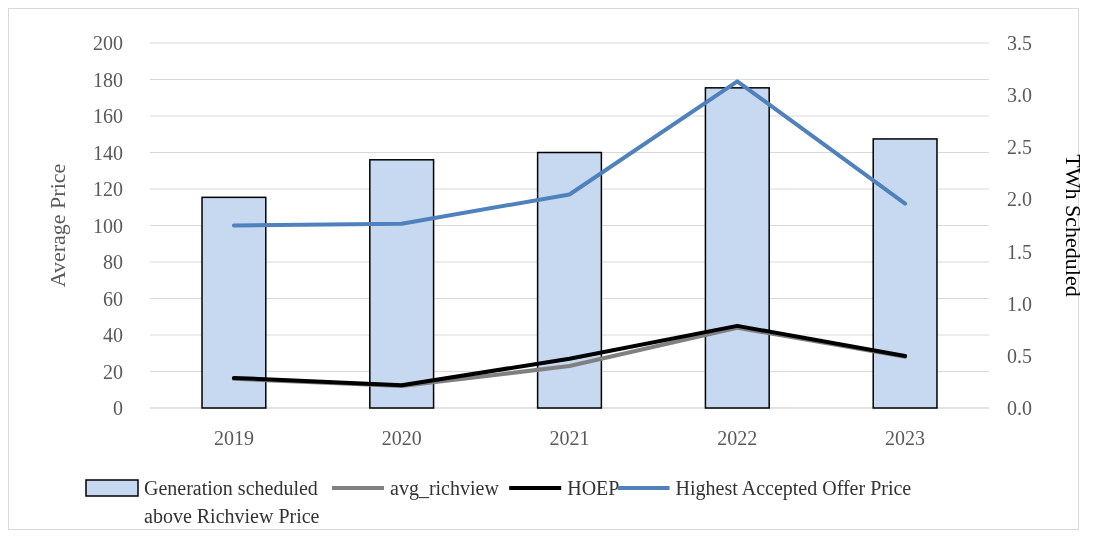 The width and height of the screenshot is (1094, 541). I want to click on y-tick-label: 0, so click(118, 408).